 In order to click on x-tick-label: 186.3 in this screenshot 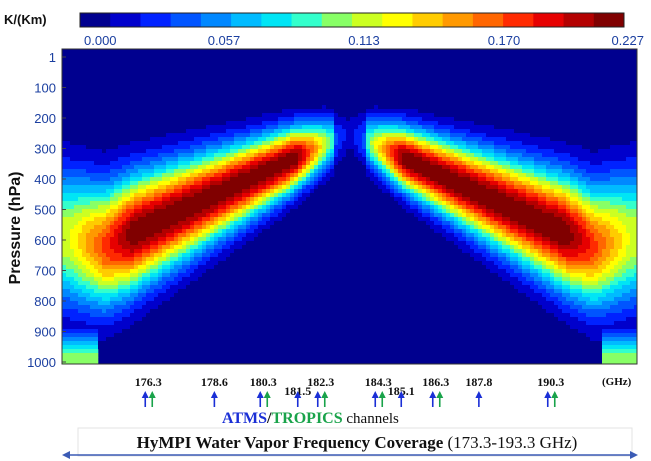, I will do `click(435, 382)`.